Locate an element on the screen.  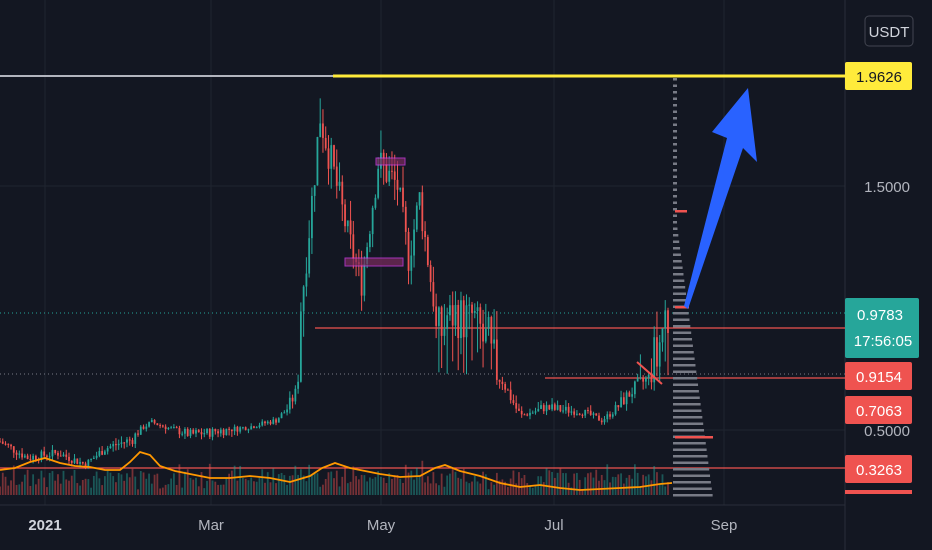
annotation-box-mid is located at coordinates (374, 262).